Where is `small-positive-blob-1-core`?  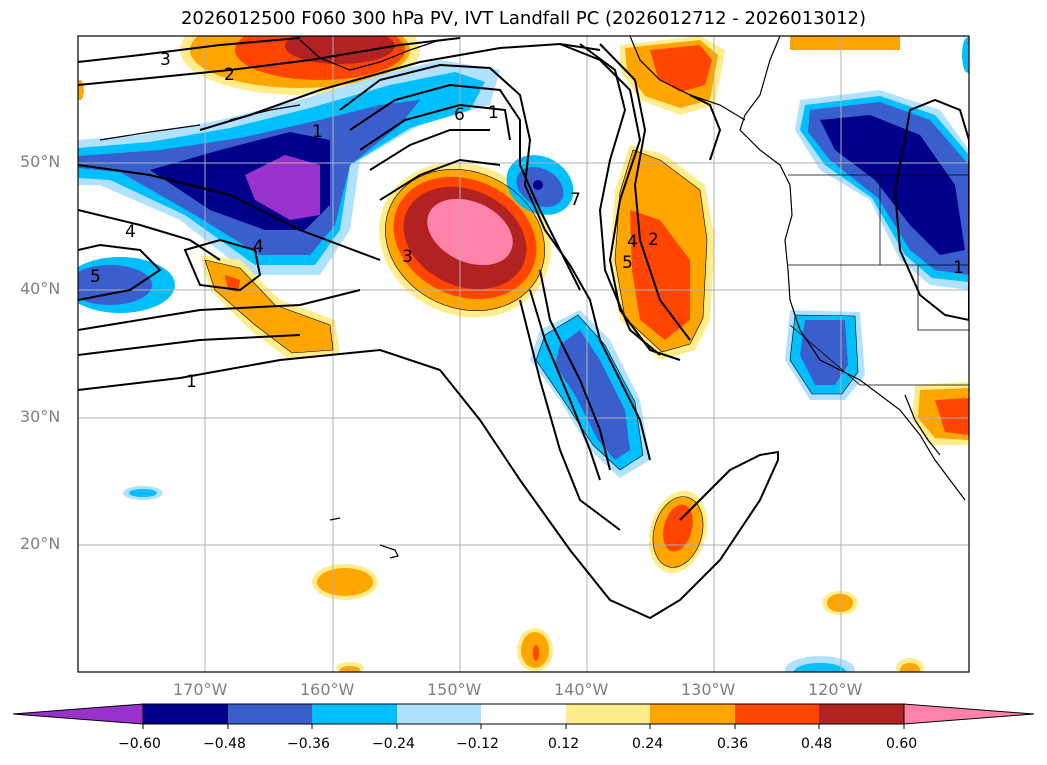
small-positive-blob-1-core is located at coordinates (345, 582).